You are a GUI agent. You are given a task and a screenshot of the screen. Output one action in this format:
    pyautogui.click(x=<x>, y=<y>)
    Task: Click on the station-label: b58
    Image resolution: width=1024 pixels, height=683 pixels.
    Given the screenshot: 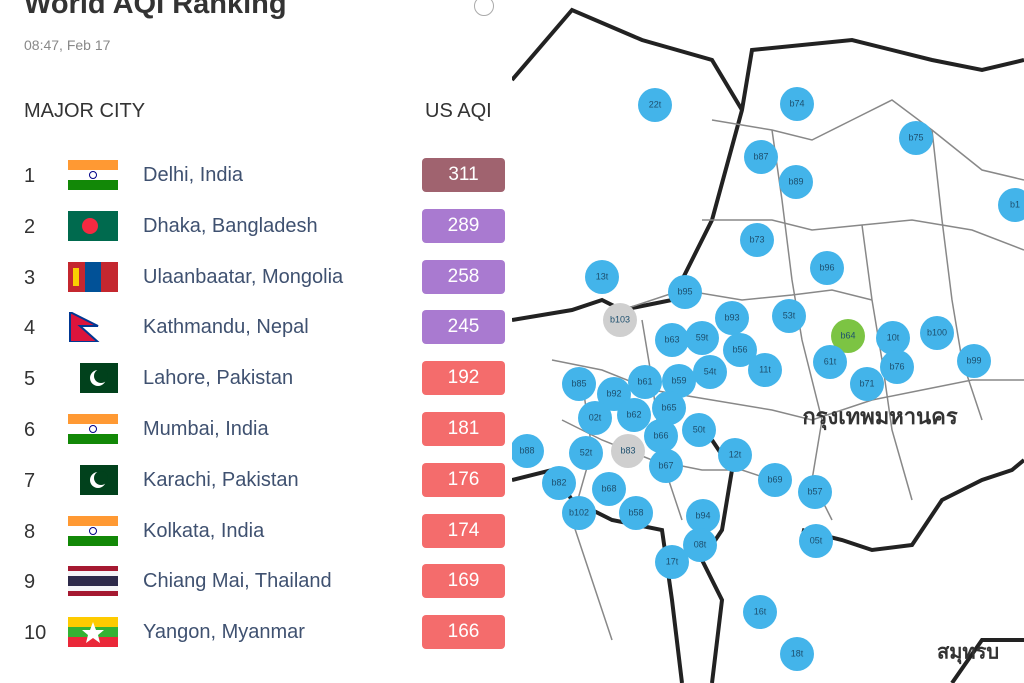 What is the action you would take?
    pyautogui.click(x=635, y=512)
    